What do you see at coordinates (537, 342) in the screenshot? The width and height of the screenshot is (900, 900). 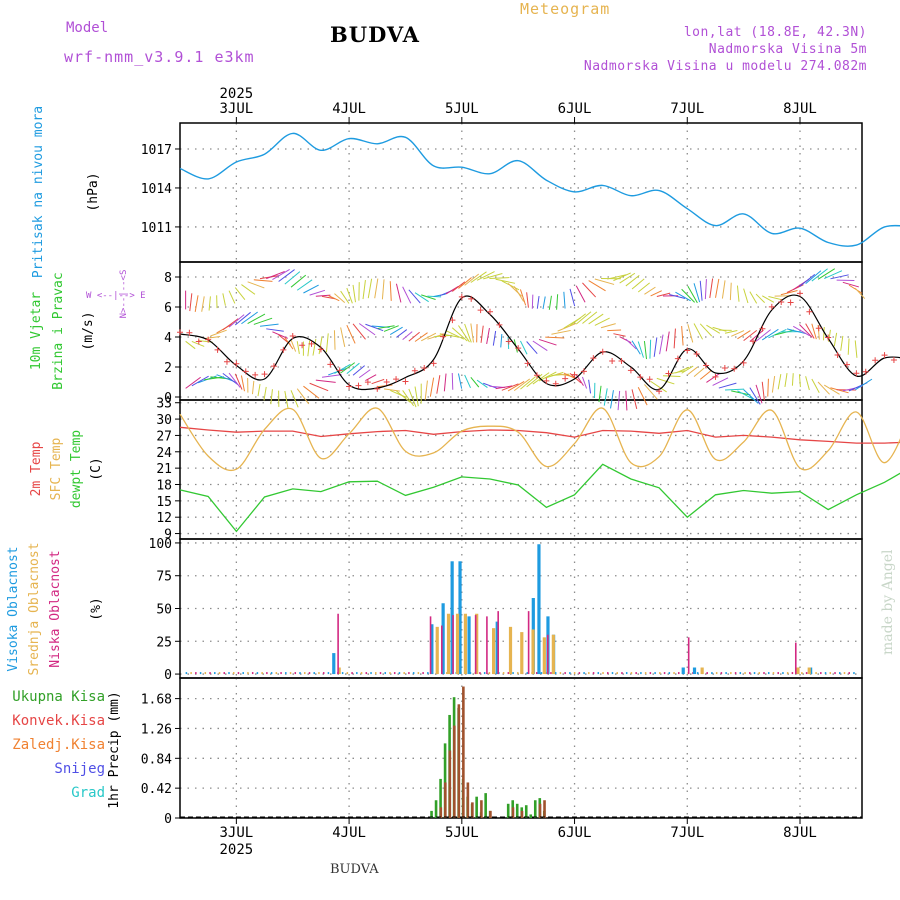 I see `wind-speed-markers` at bounding box center [537, 342].